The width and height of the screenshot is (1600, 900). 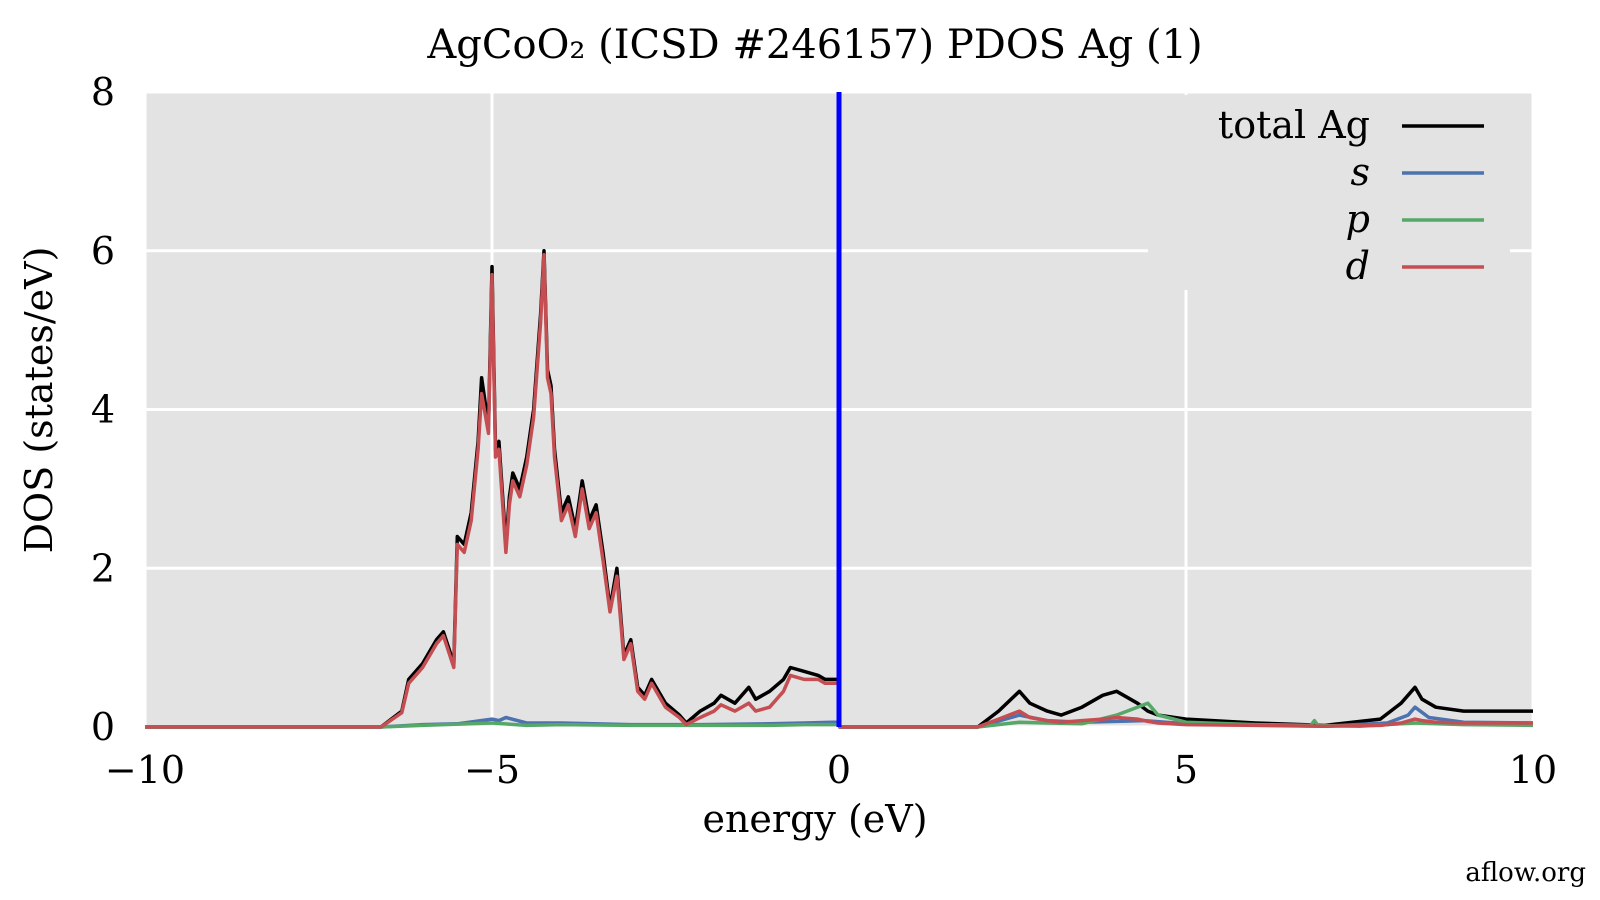 I want to click on x-tick-labels: −10 −5 0 5 10, so click(x=831, y=770).